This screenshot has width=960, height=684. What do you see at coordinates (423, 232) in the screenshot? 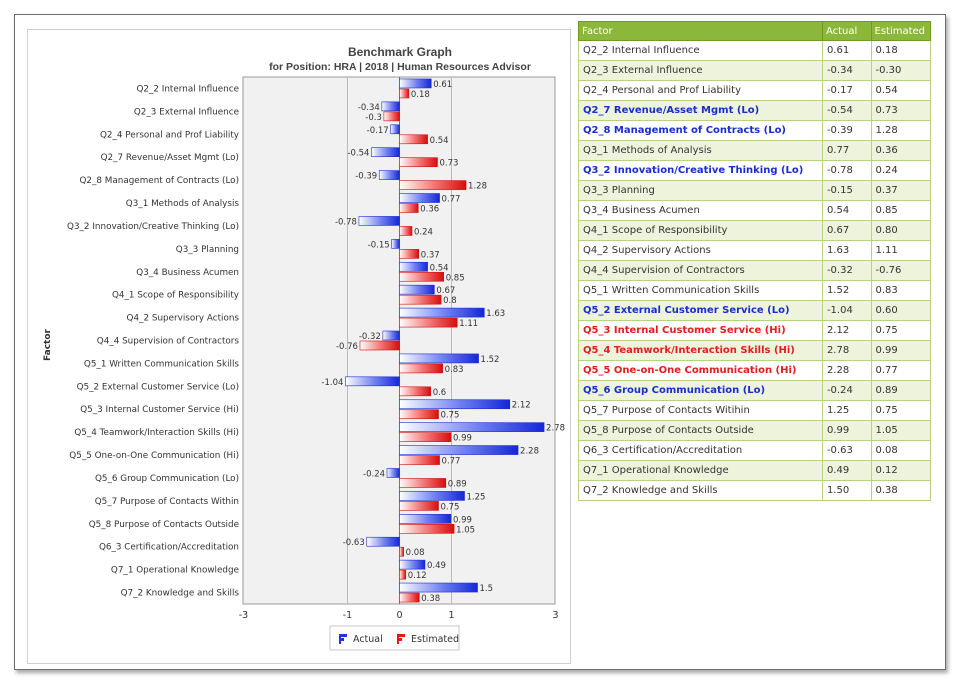
I see `data-label-estimated: 0.24` at bounding box center [423, 232].